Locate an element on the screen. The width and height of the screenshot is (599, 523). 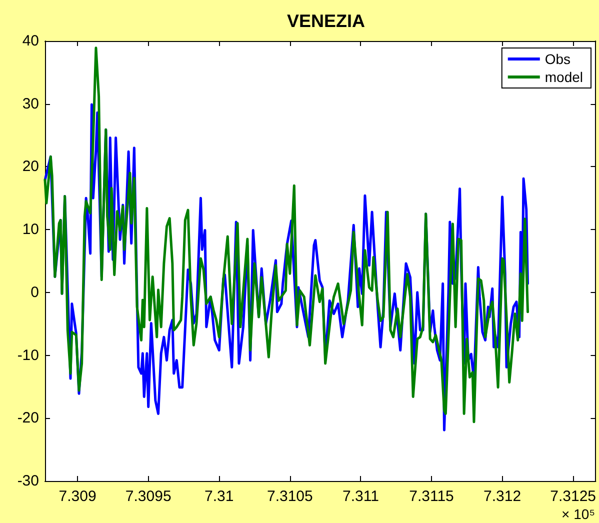
y-tick-label: 40 is located at coordinates (30, 41).